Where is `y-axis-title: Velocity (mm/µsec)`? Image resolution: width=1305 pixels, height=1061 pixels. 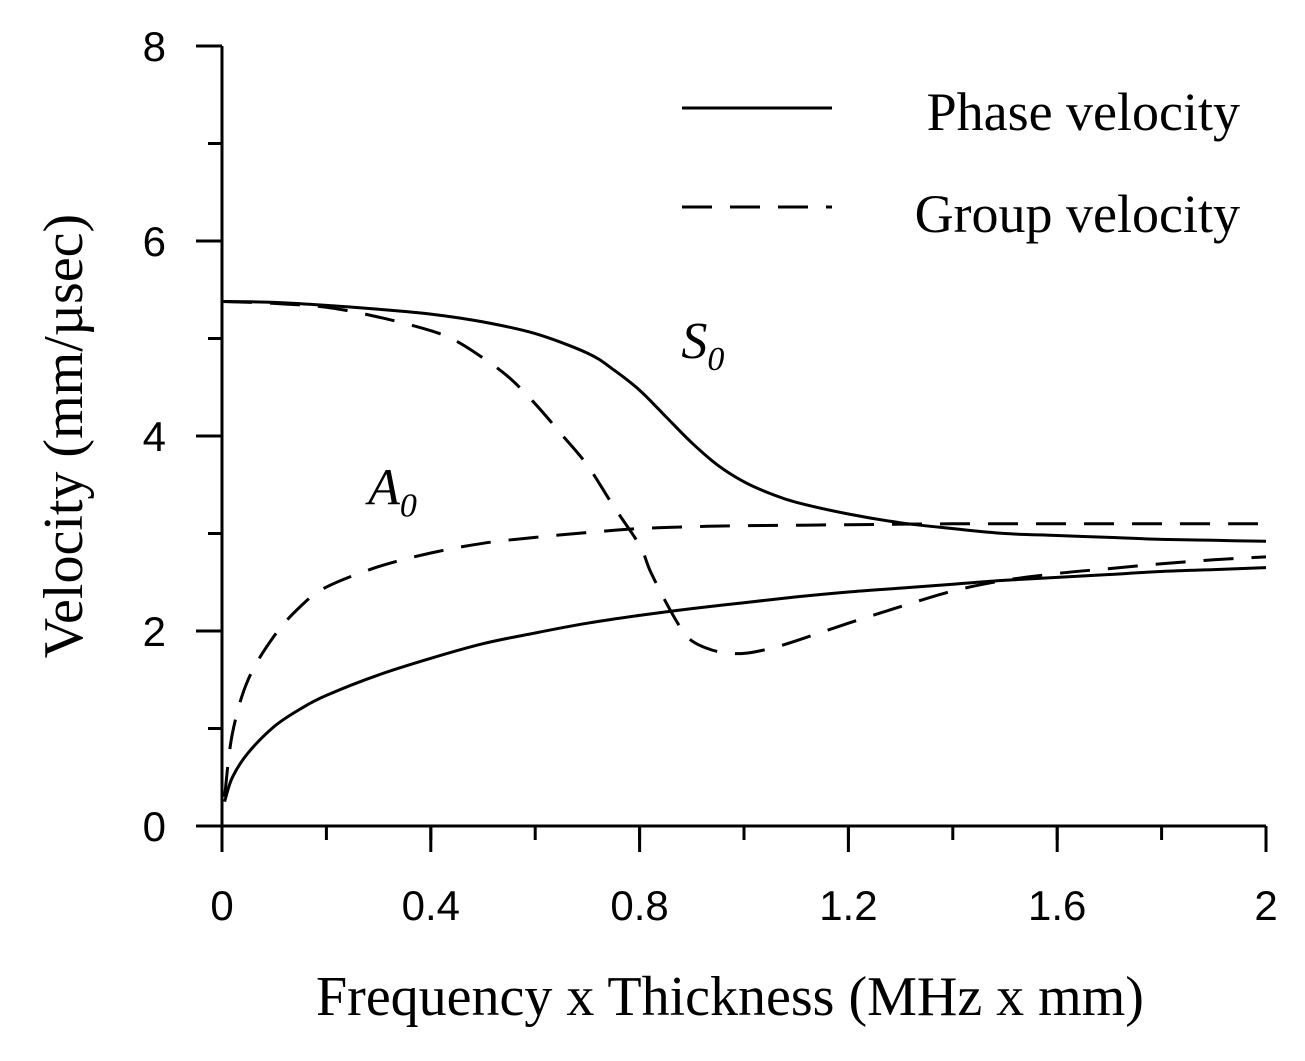 y-axis-title: Velocity (mm/µsec) is located at coordinates (64, 436).